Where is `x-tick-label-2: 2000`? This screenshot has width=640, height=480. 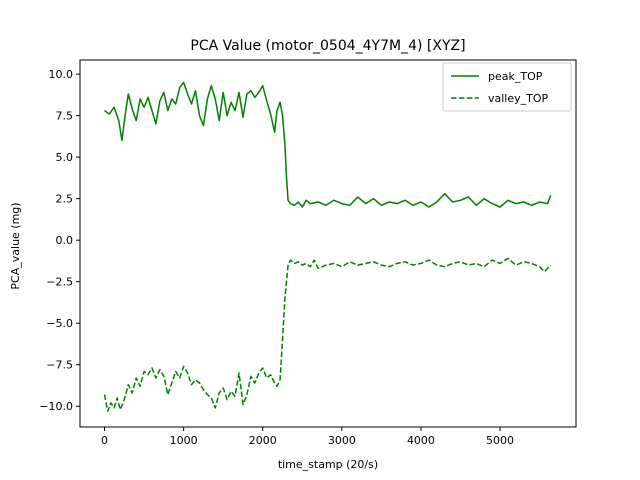 x-tick-label-2: 2000 is located at coordinates (263, 440).